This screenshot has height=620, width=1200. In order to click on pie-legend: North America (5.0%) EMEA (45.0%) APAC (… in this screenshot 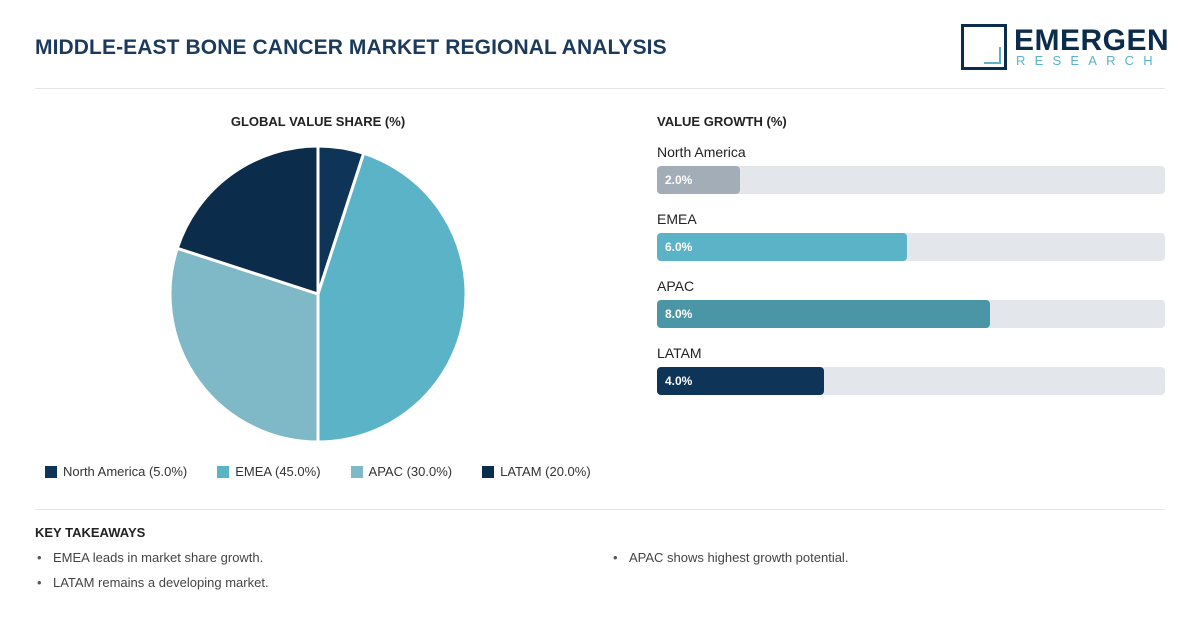, I will do `click(318, 471)`.